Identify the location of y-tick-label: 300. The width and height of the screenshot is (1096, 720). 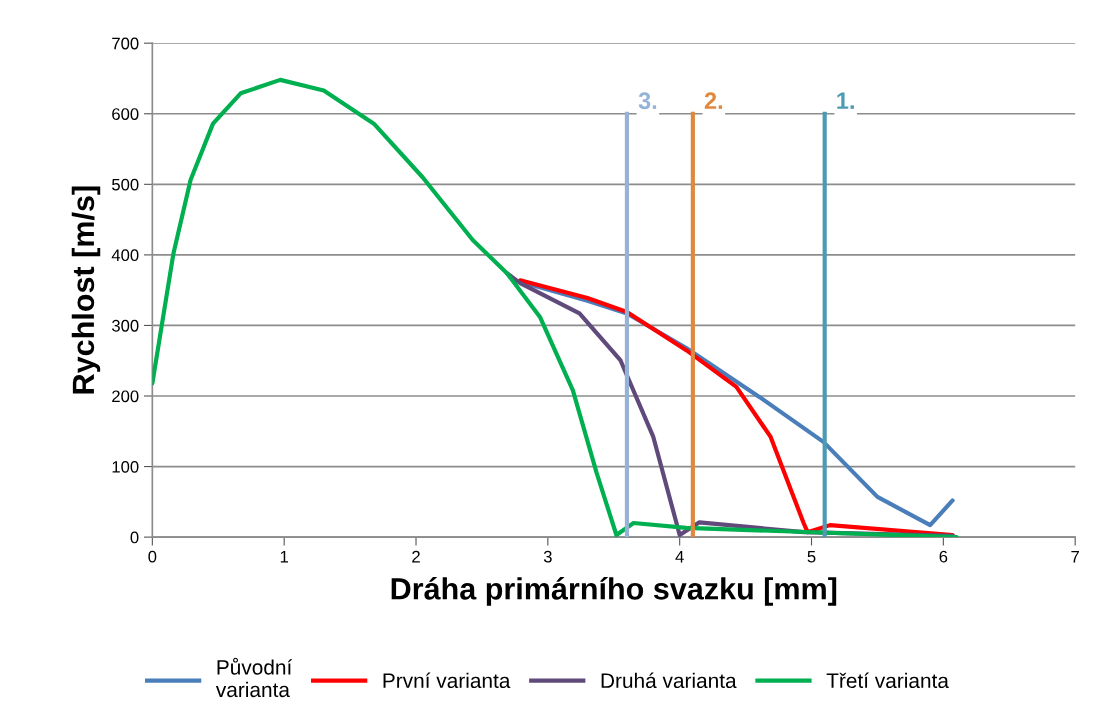
(125, 325).